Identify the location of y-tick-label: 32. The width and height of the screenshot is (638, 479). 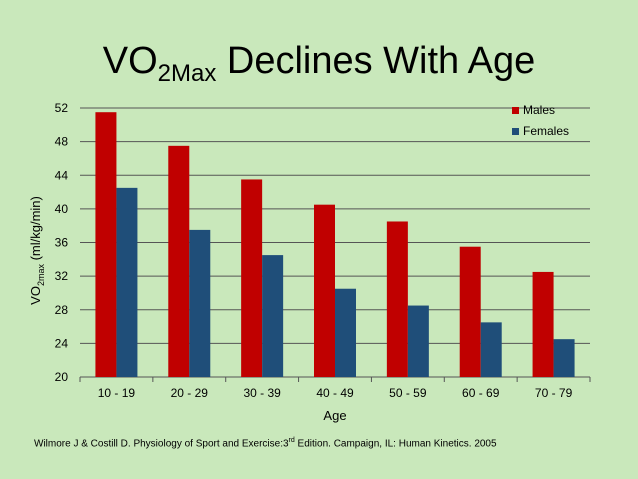
(62, 276).